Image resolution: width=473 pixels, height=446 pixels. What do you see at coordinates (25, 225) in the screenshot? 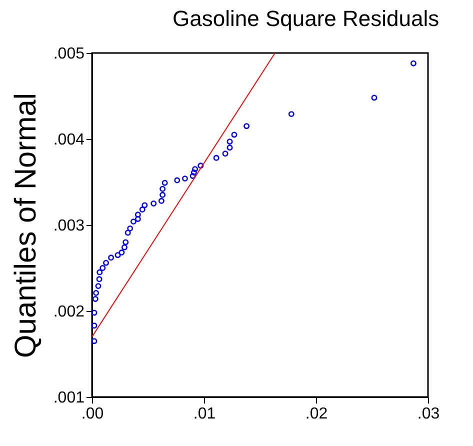
I see `y-axis-title: Quantiles of Normal` at bounding box center [25, 225].